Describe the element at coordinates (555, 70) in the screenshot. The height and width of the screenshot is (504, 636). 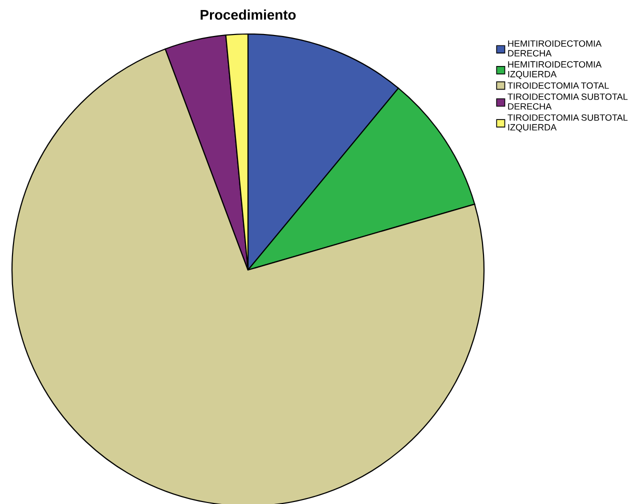
I see `legend-label: HEMITIROIDECTOMIA IZQUIERDA` at that location.